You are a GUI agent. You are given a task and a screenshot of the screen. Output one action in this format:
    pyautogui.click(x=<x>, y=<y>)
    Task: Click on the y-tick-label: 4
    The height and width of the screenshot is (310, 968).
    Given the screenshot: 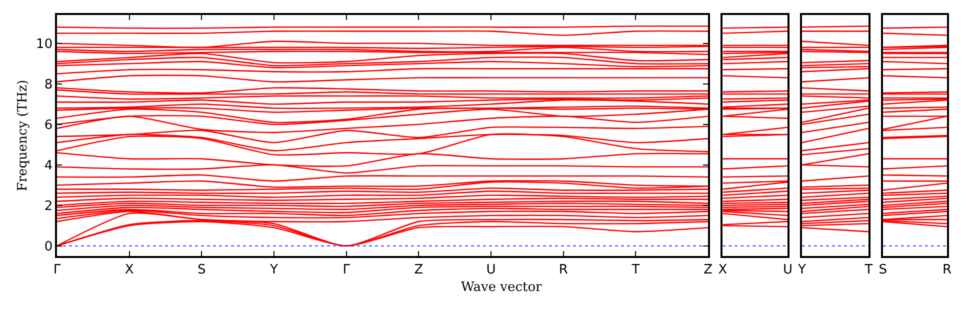 What is the action you would take?
    pyautogui.click(x=48, y=166)
    